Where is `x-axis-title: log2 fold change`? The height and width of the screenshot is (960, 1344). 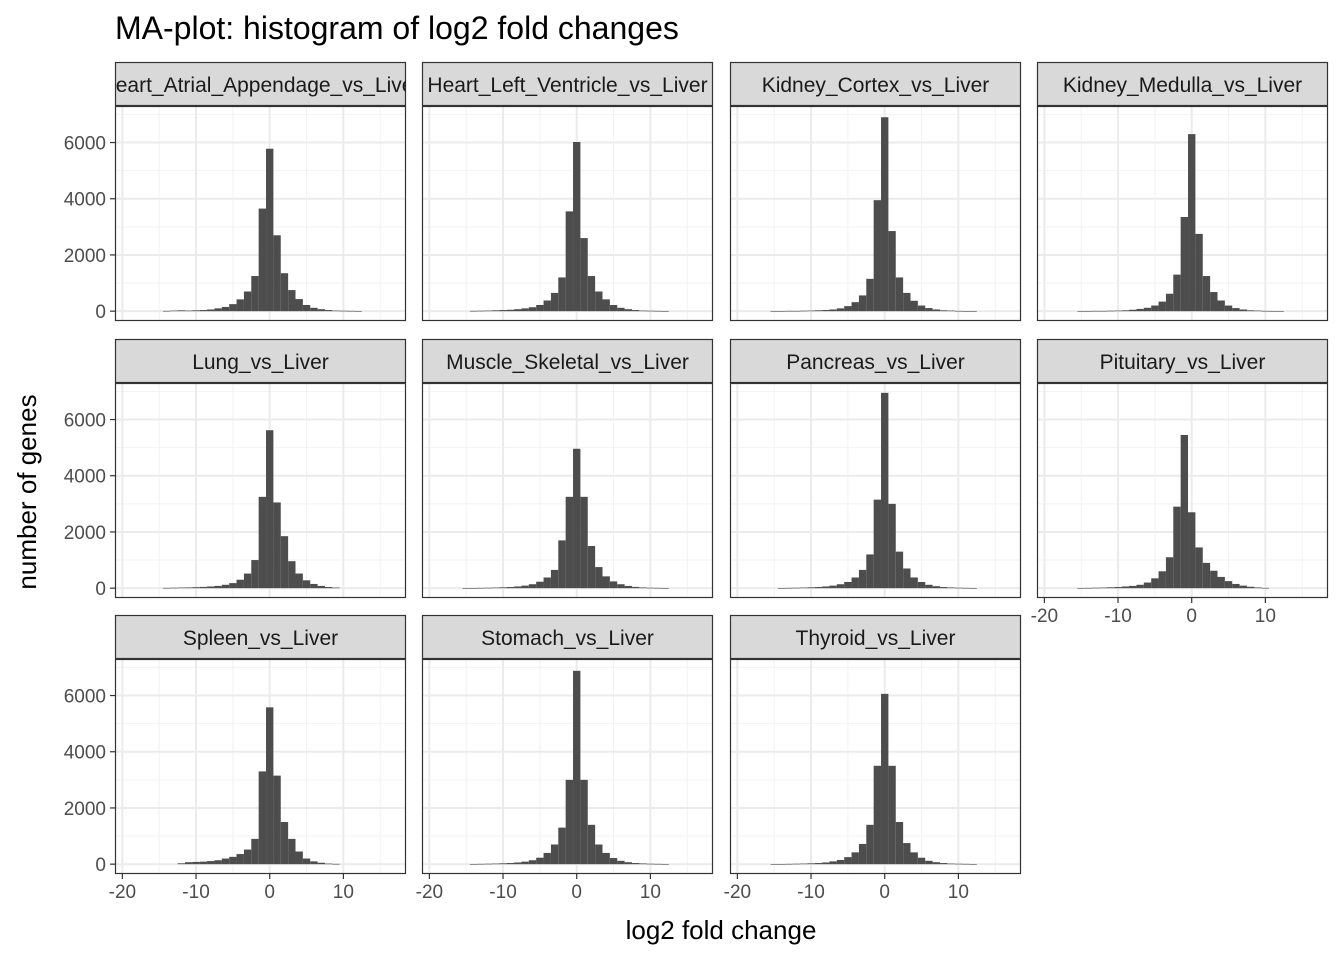 x-axis-title: log2 fold change is located at coordinates (721, 930).